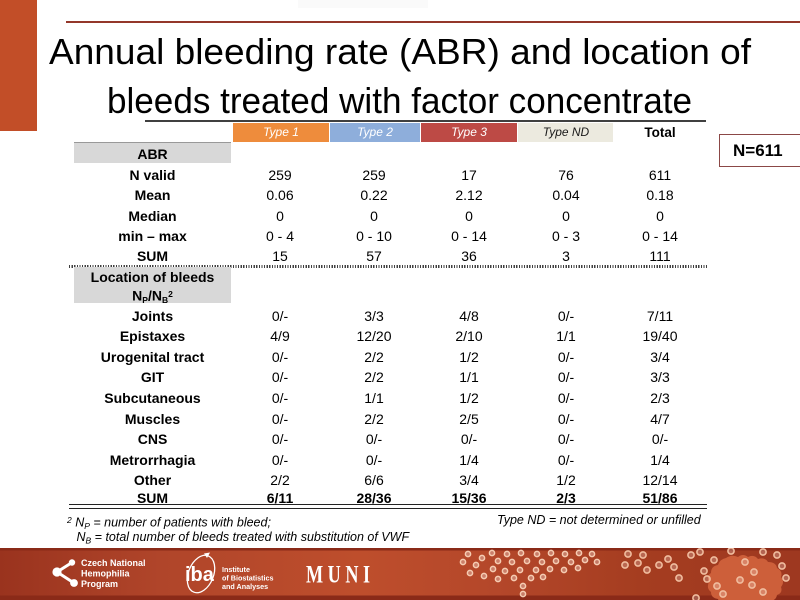  Describe the element at coordinates (236, 569) in the screenshot. I see `svg-text: Institute` at that location.